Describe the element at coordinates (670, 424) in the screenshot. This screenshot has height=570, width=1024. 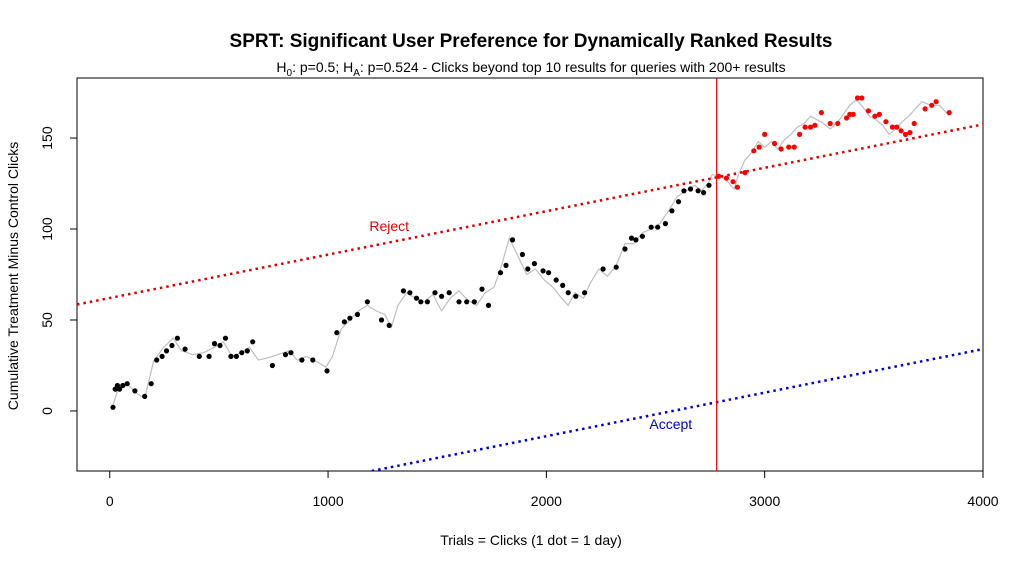
I see `accept-label: Accept` at that location.